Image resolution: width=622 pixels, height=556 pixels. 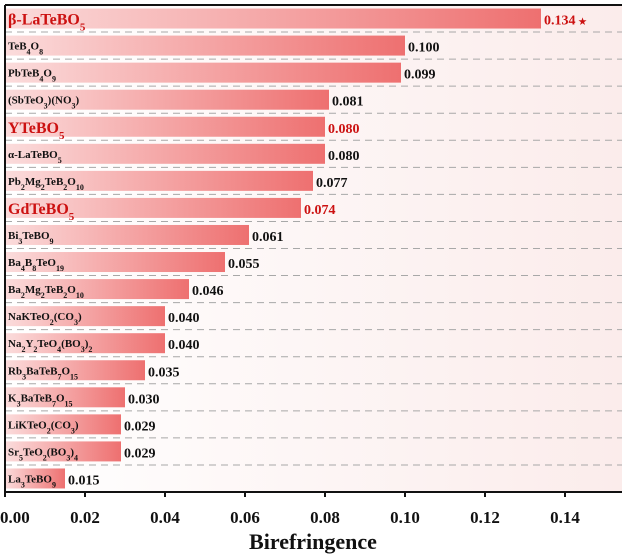 I want to click on category-label: TeB4O8, so click(x=25, y=49).